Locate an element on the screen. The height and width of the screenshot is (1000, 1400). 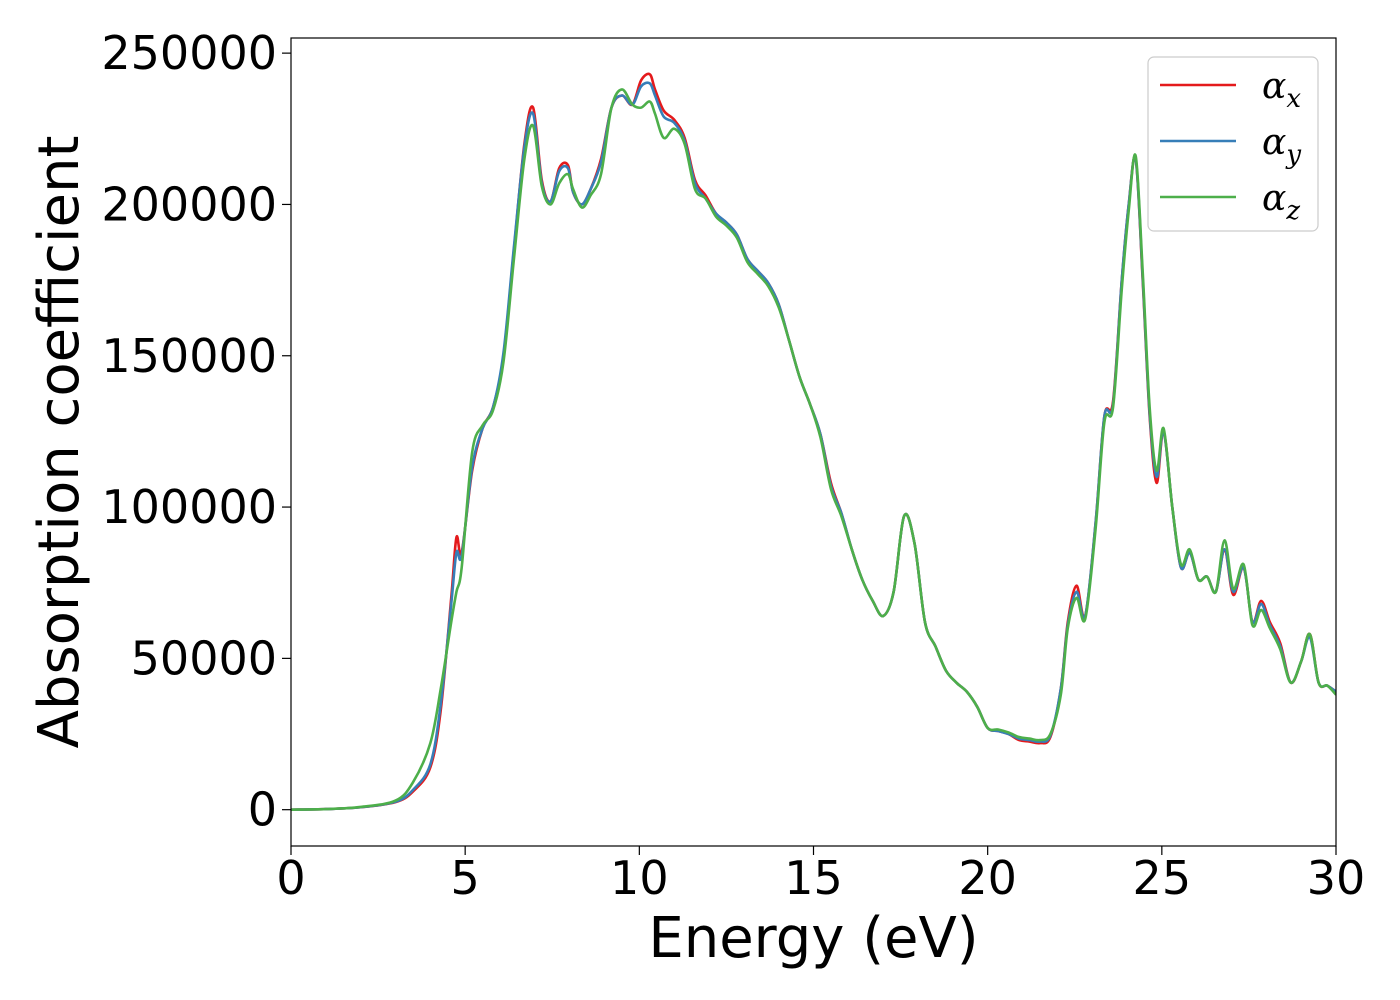
legend-subscript: x is located at coordinates (1293, 99).